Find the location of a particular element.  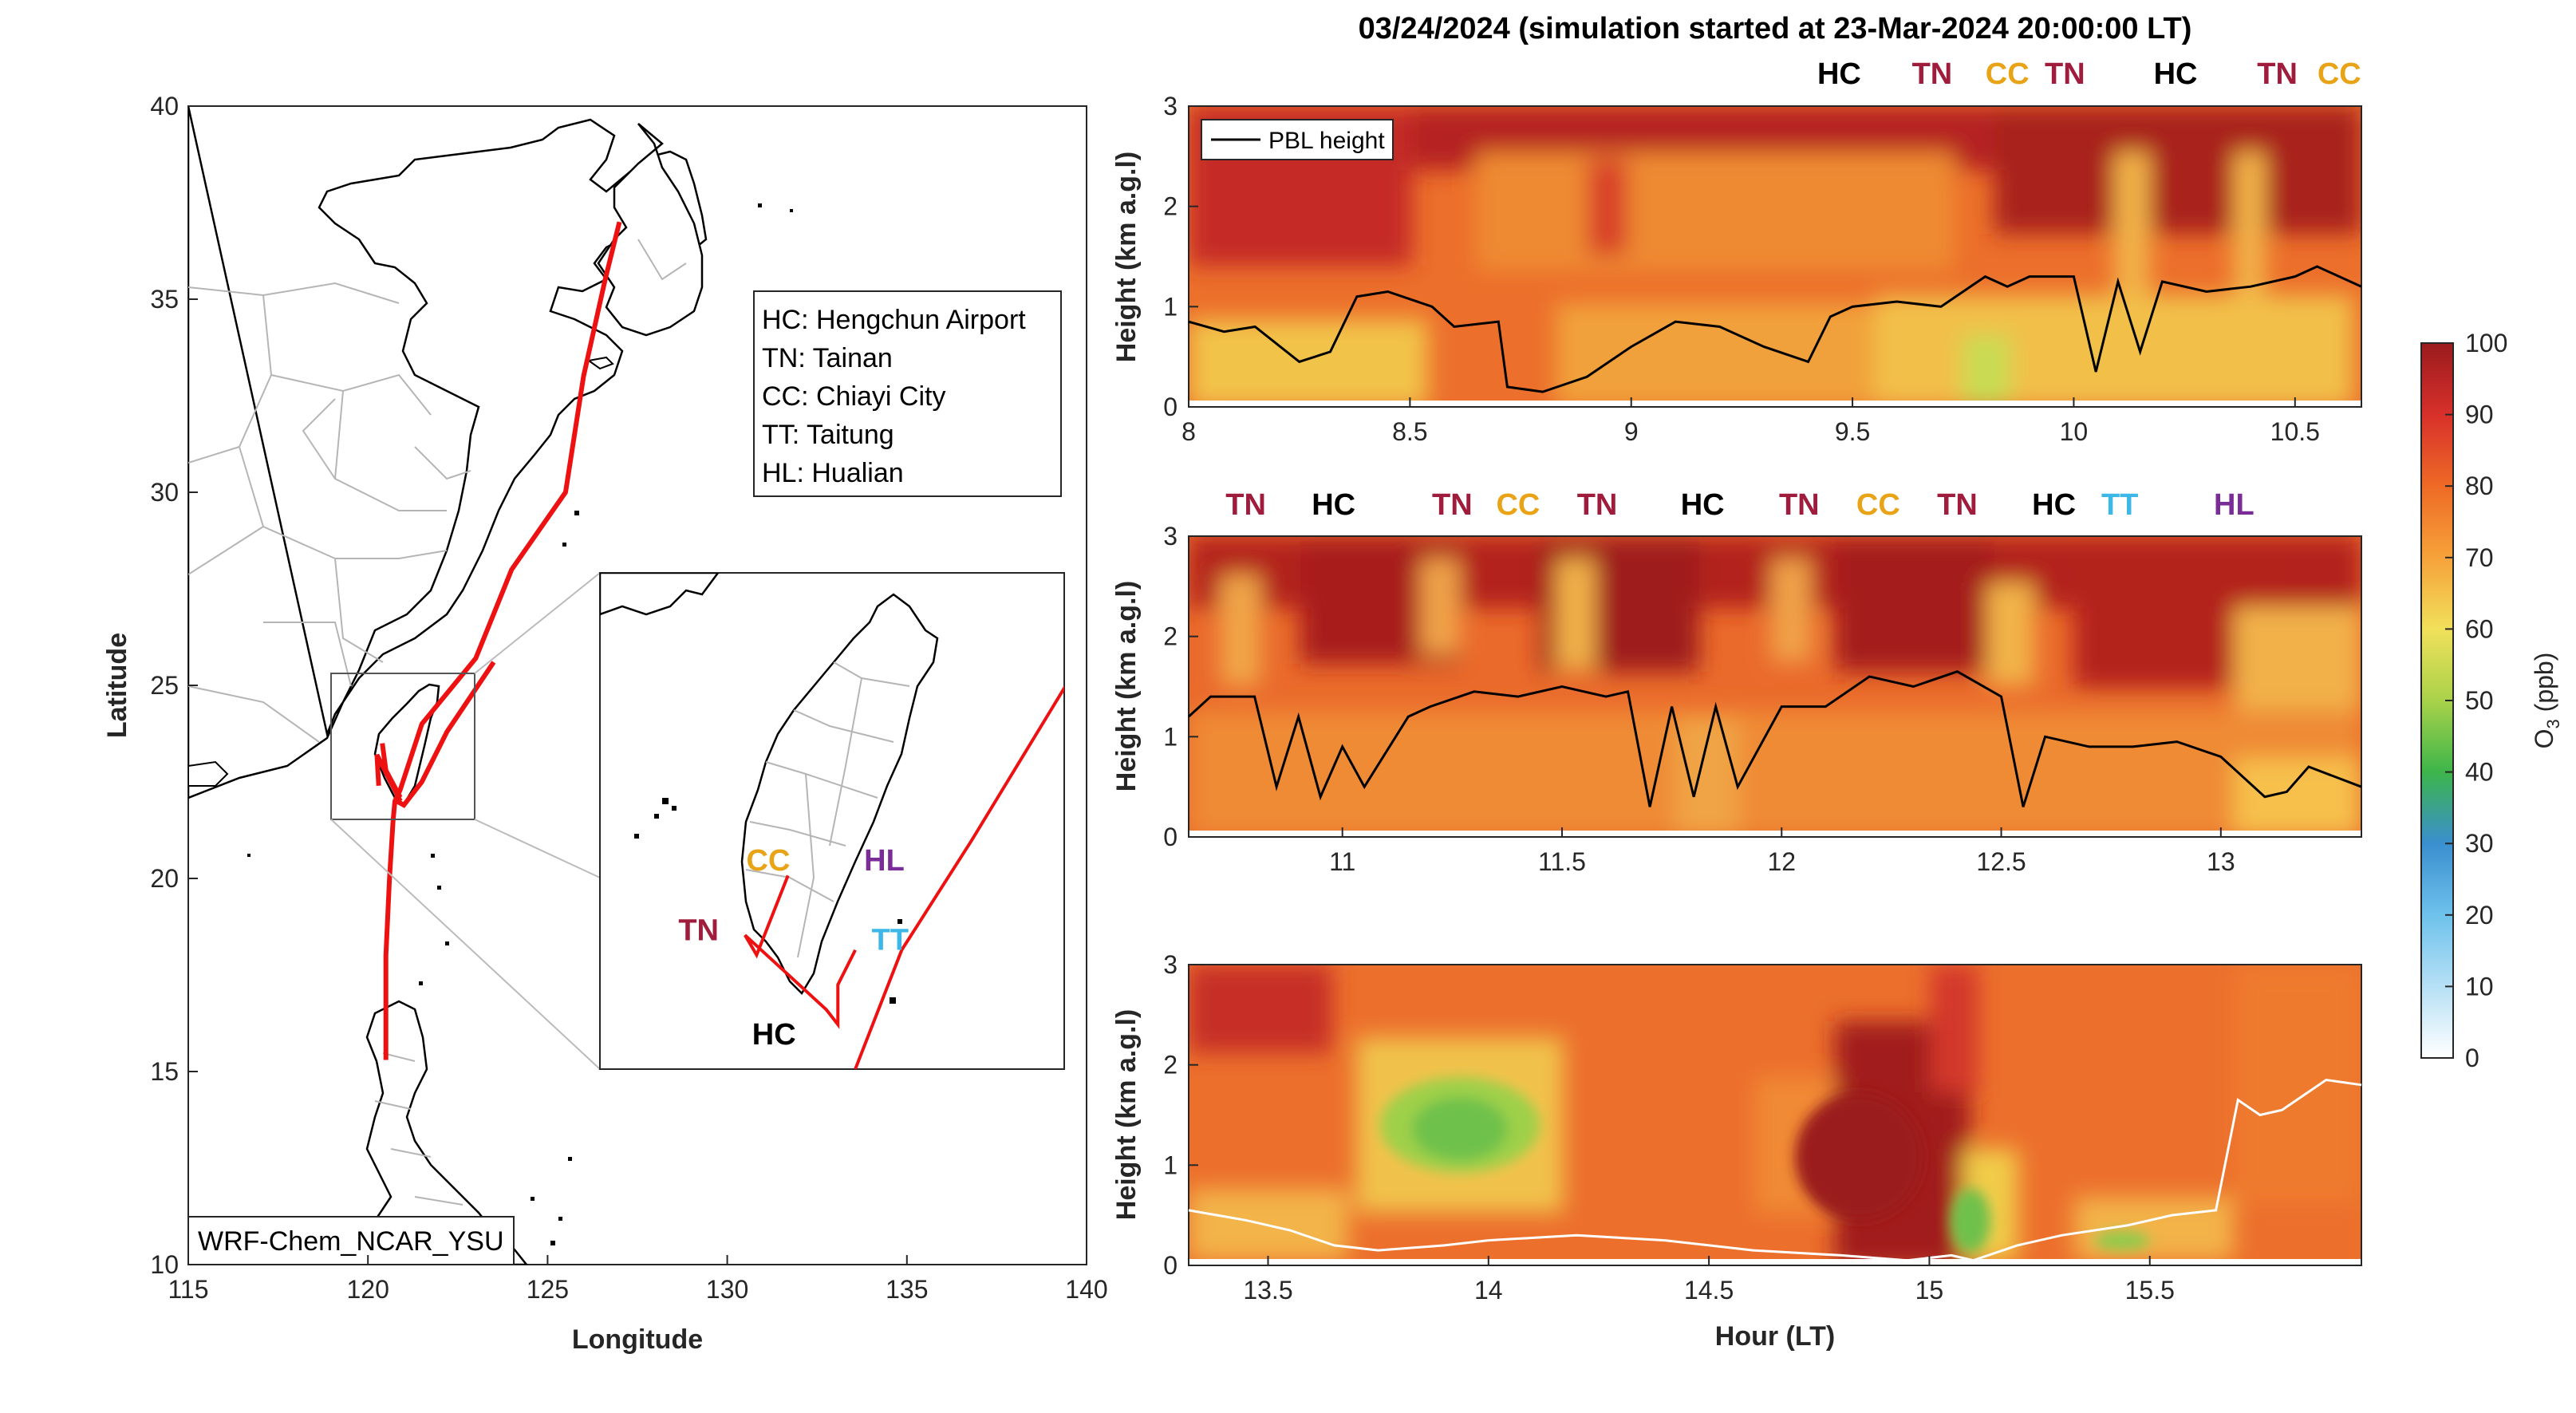

xtick-label: 12.5 is located at coordinates (2001, 861).